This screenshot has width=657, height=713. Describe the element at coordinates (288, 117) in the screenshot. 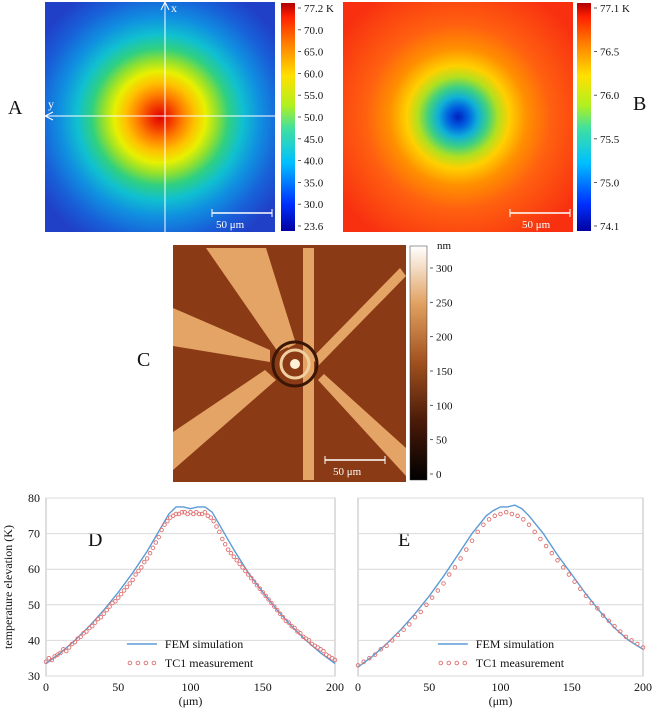

I see `panel-a-colorbar` at that location.